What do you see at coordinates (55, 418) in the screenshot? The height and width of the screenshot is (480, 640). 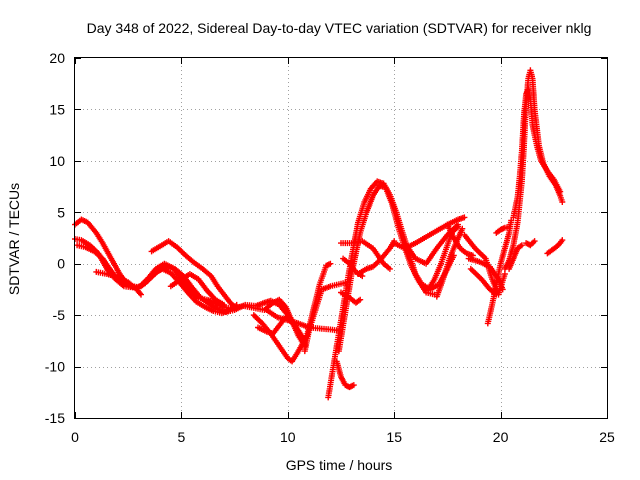 I see `y-tick-label: -15` at bounding box center [55, 418].